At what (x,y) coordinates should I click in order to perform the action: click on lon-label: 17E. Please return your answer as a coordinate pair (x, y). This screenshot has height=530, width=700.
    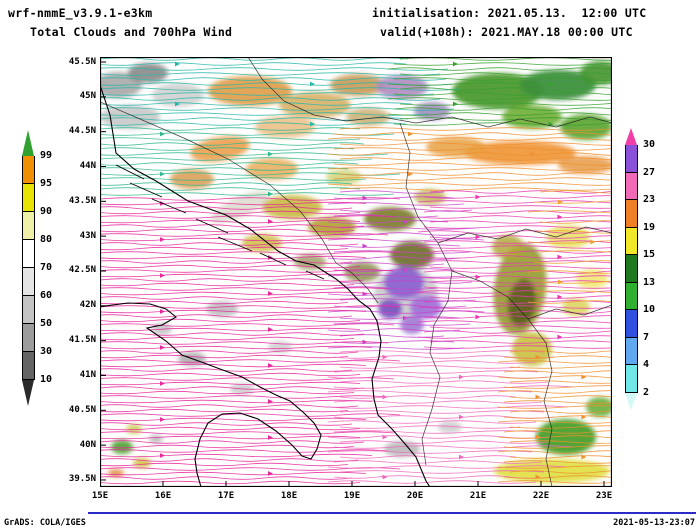
    Looking at the image, I should click on (226, 496).